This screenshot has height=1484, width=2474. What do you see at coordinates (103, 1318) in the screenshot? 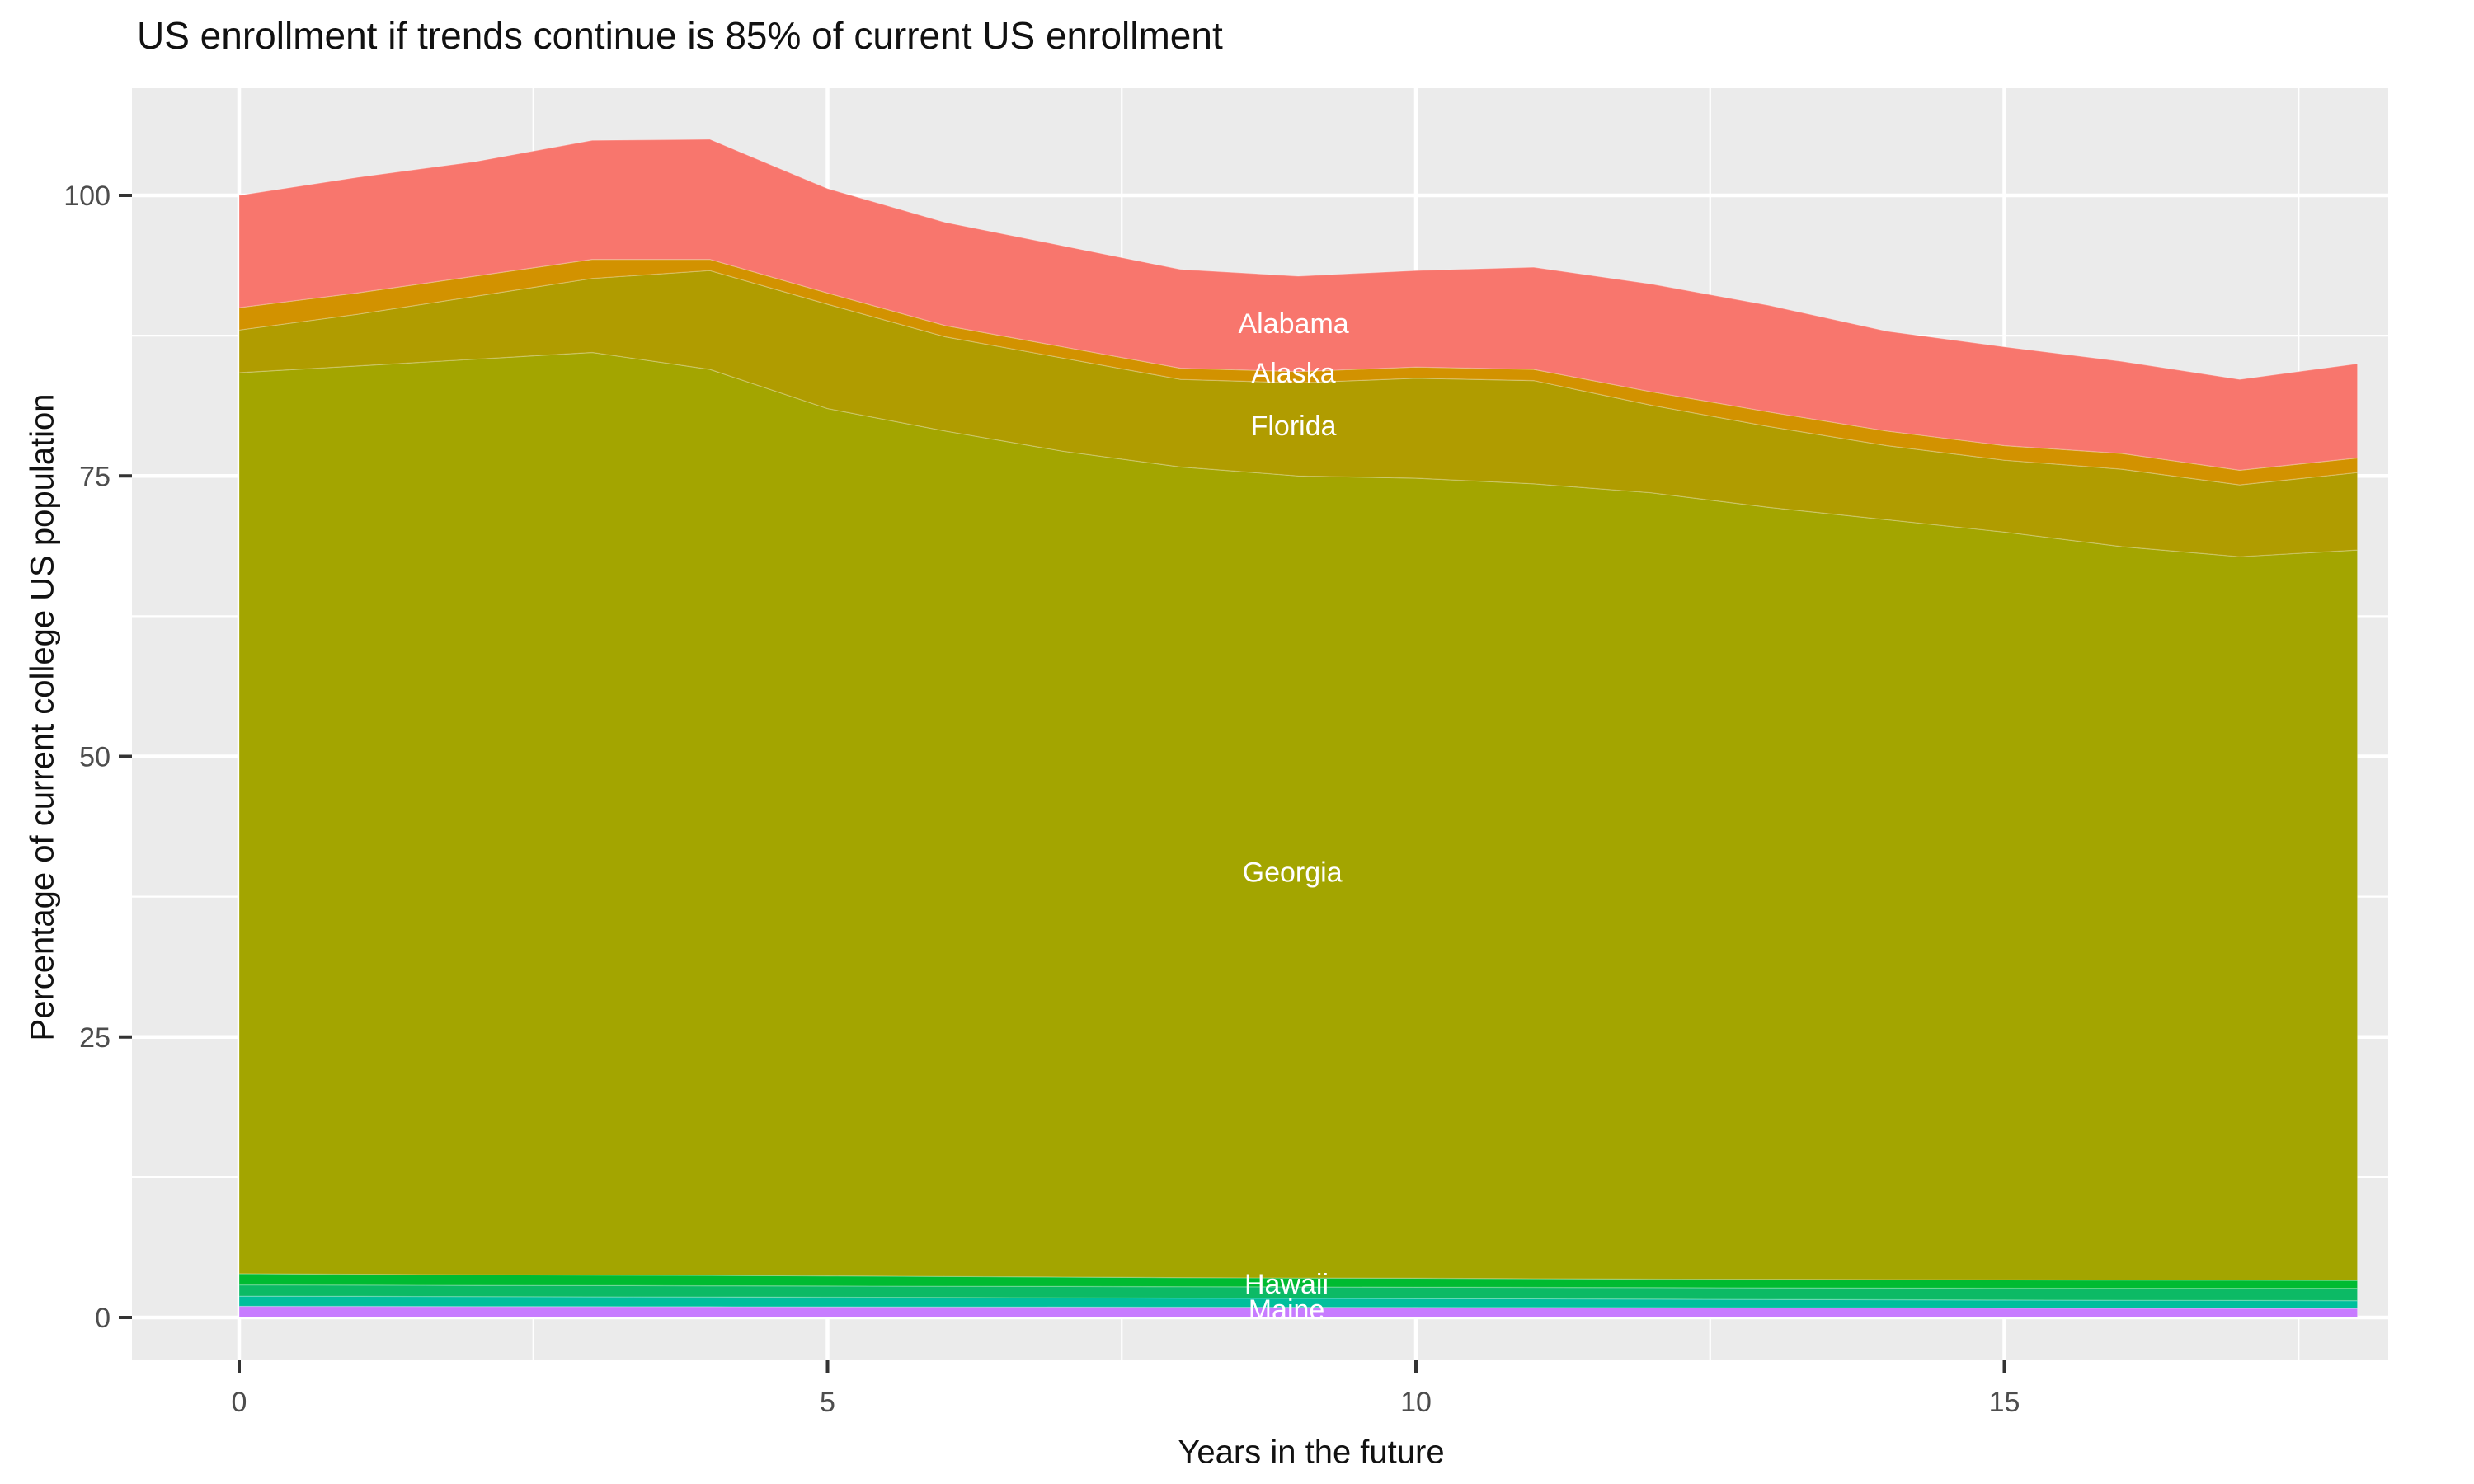
I see `y-tick-label-0: 0` at bounding box center [103, 1318].